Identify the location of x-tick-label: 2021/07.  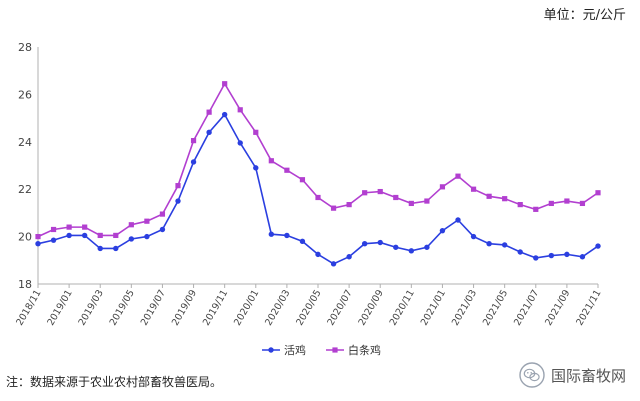
(526, 308).